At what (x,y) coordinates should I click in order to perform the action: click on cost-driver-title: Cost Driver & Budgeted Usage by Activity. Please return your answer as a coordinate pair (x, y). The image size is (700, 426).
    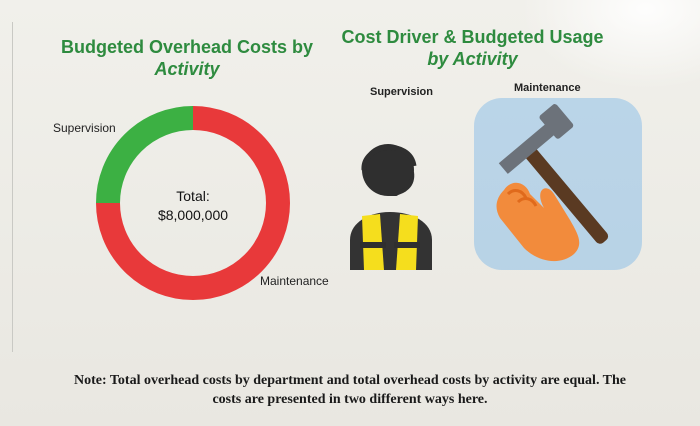
    Looking at the image, I should click on (472, 48).